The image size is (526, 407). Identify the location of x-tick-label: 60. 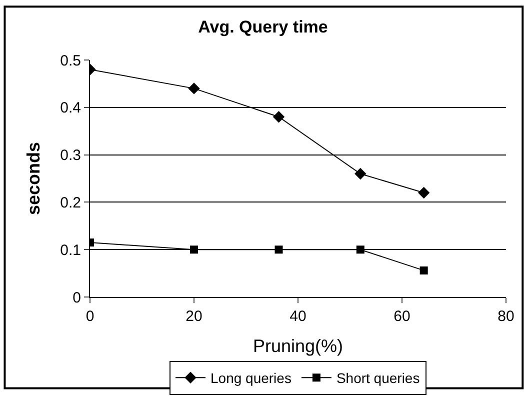
(402, 316).